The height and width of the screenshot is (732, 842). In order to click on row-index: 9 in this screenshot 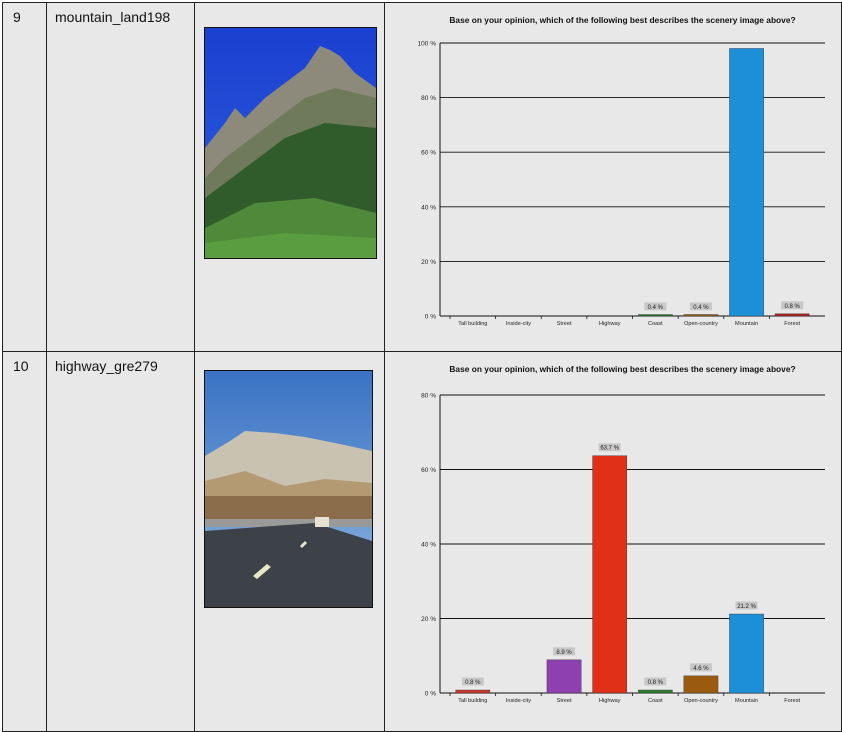, I will do `click(24, 177)`.